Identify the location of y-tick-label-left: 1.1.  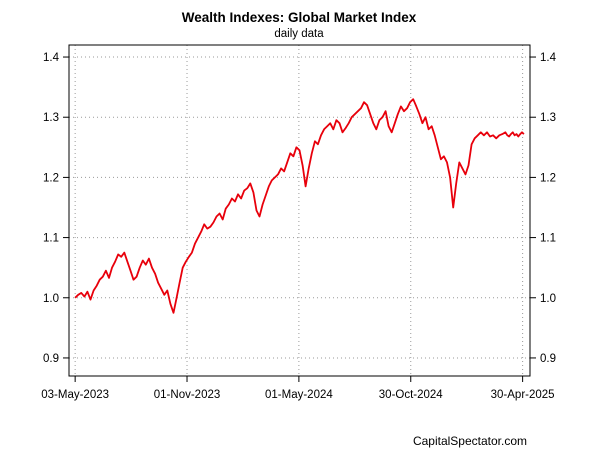
(51, 239).